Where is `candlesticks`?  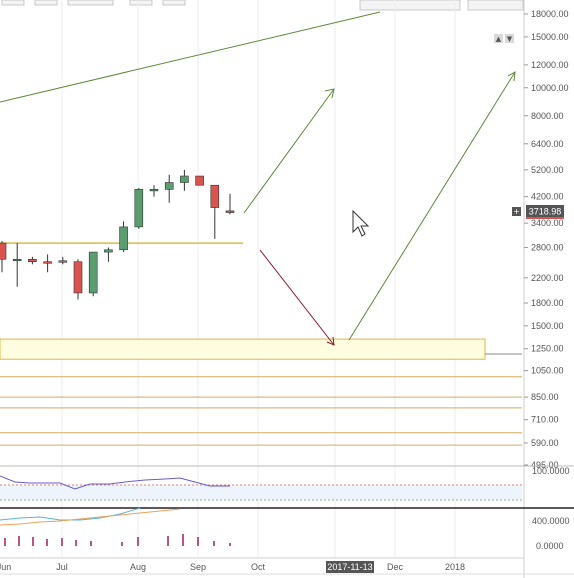
candlesticks is located at coordinates (117, 234).